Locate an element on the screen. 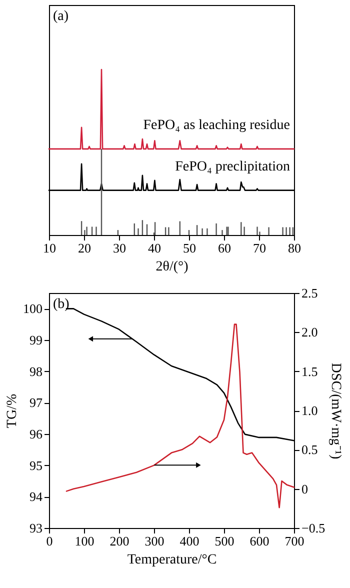  y2-axis-title: DSC/(mW·mg⁻¹) is located at coordinates (336, 411).